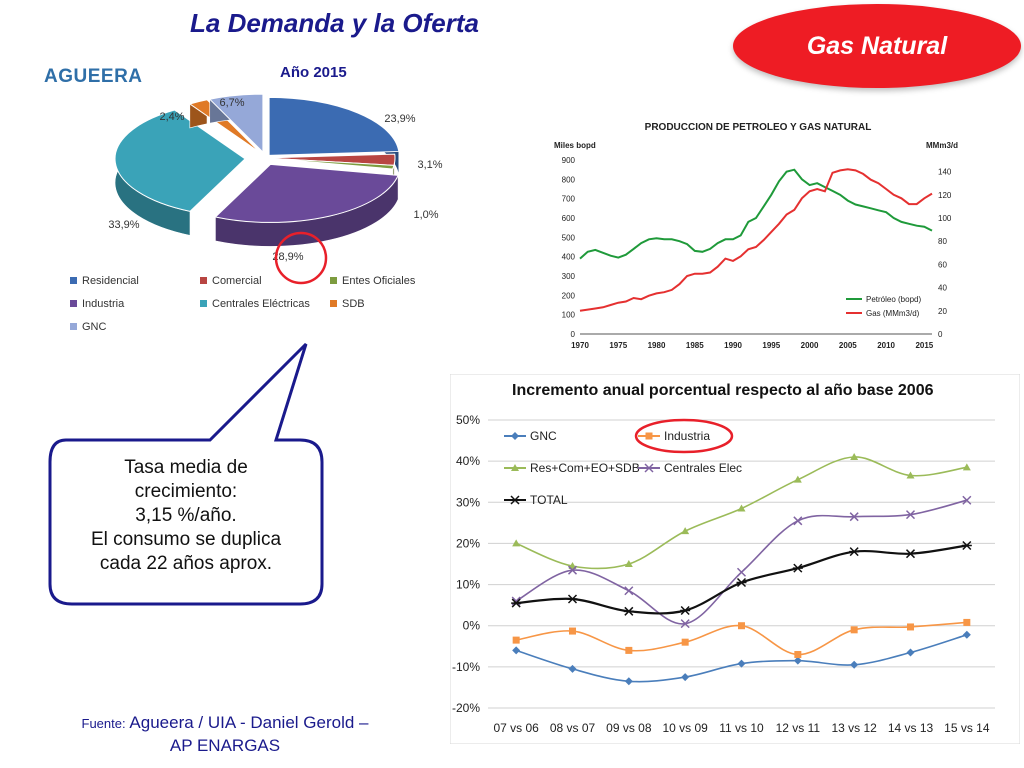 The width and height of the screenshot is (1024, 768). Describe the element at coordinates (940, 334) in the screenshot. I see `y-right-tick-label: 0` at that location.